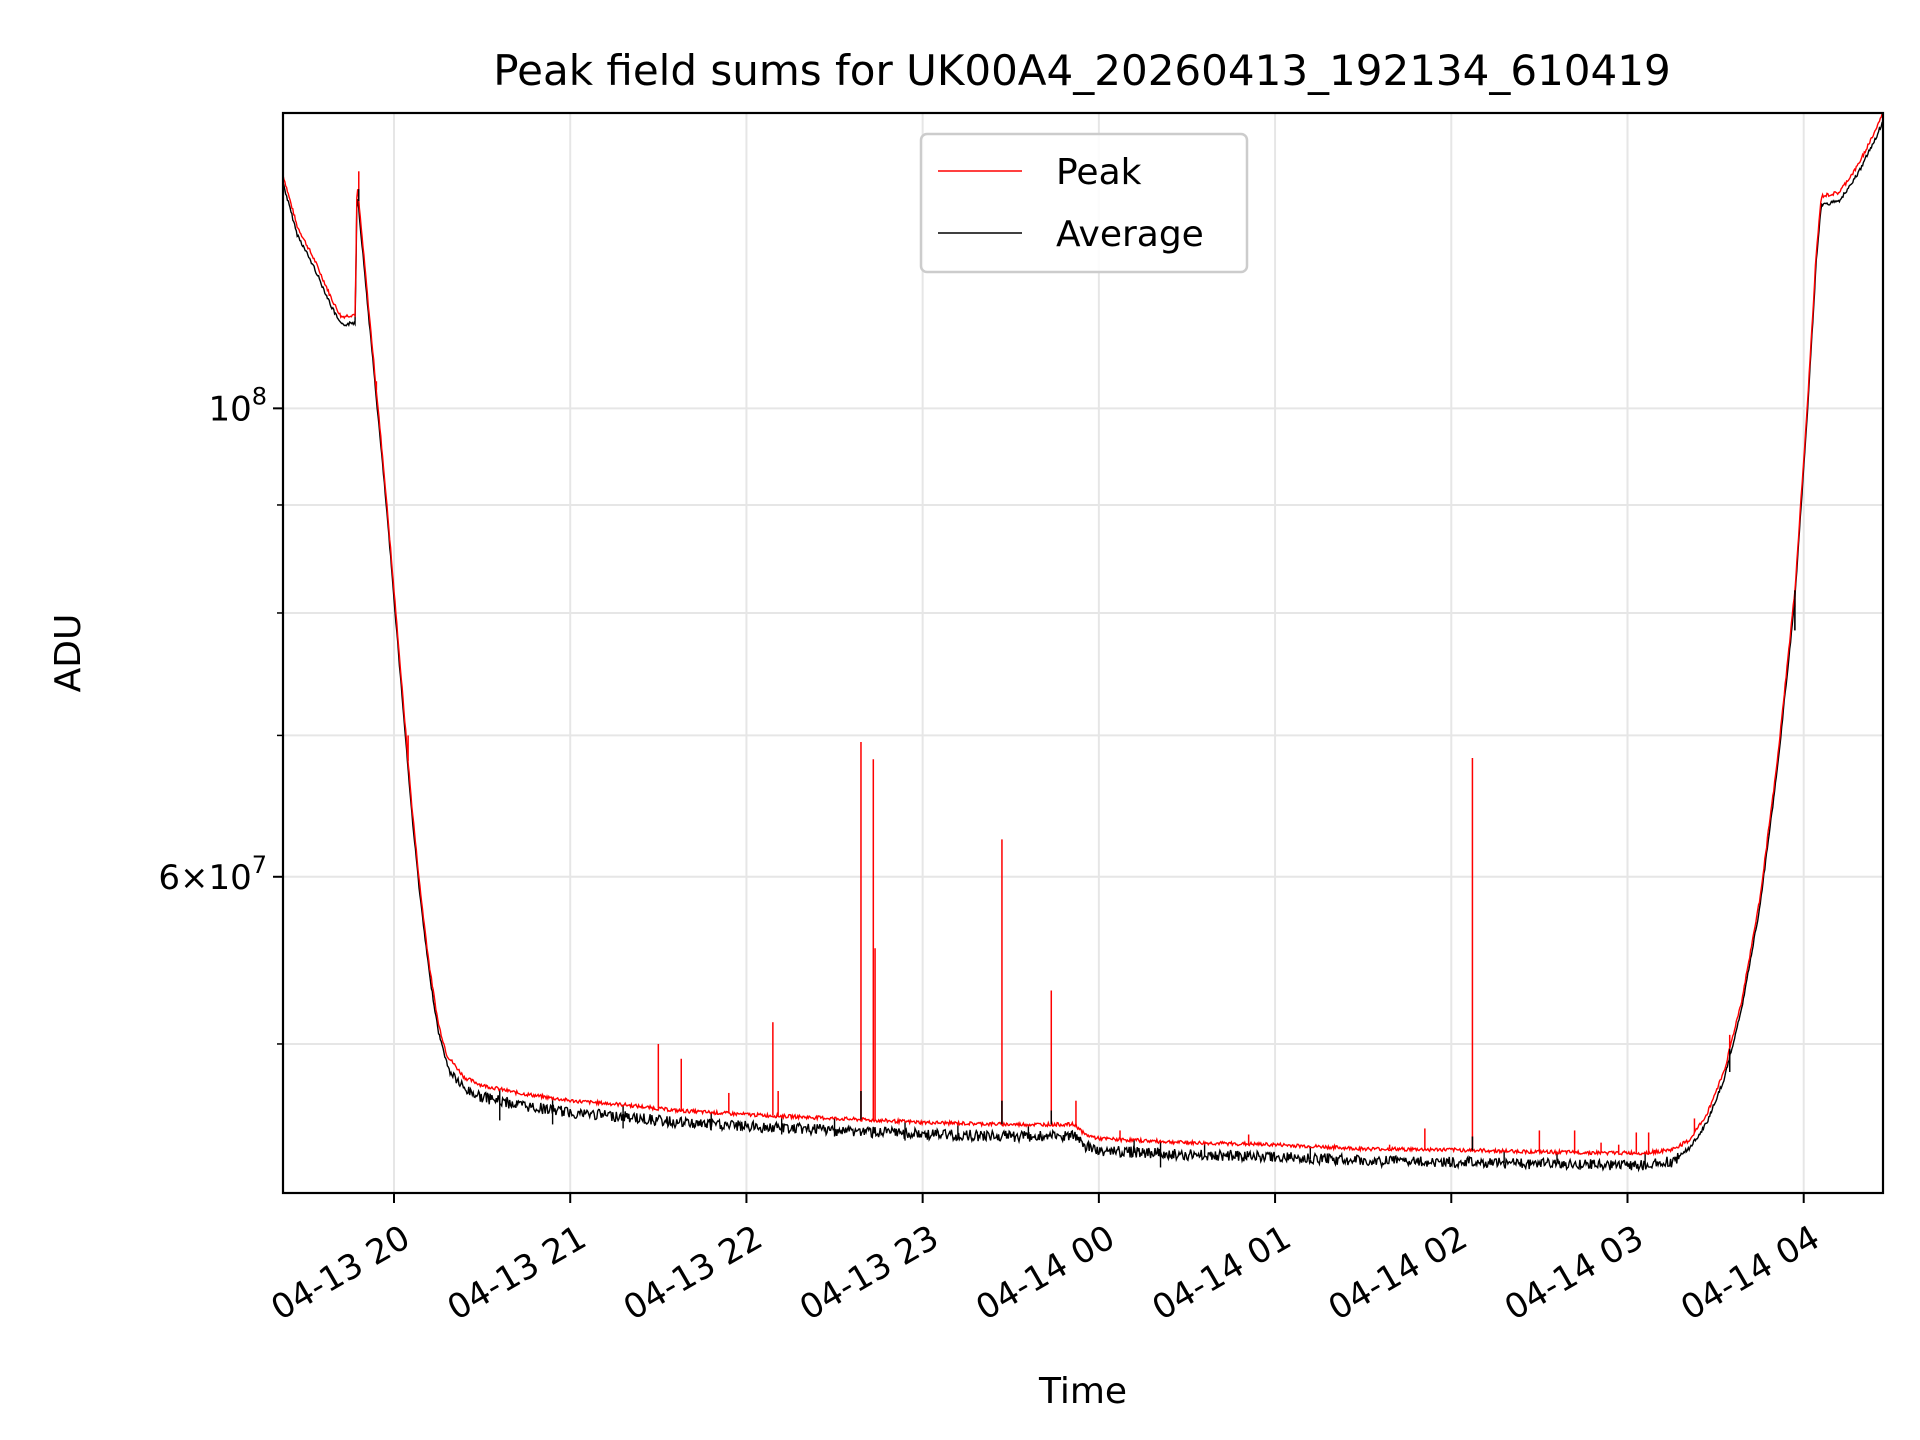  Describe the element at coordinates (68, 653) in the screenshot. I see `y-axis-label: ADU` at that location.